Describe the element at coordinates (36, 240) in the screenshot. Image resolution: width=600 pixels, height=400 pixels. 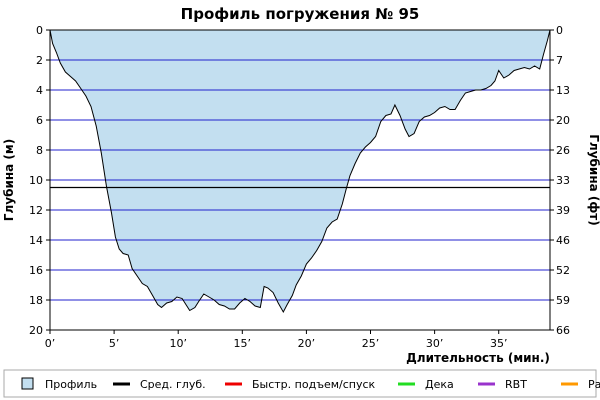
I see `y-tick-label: 14` at that location.